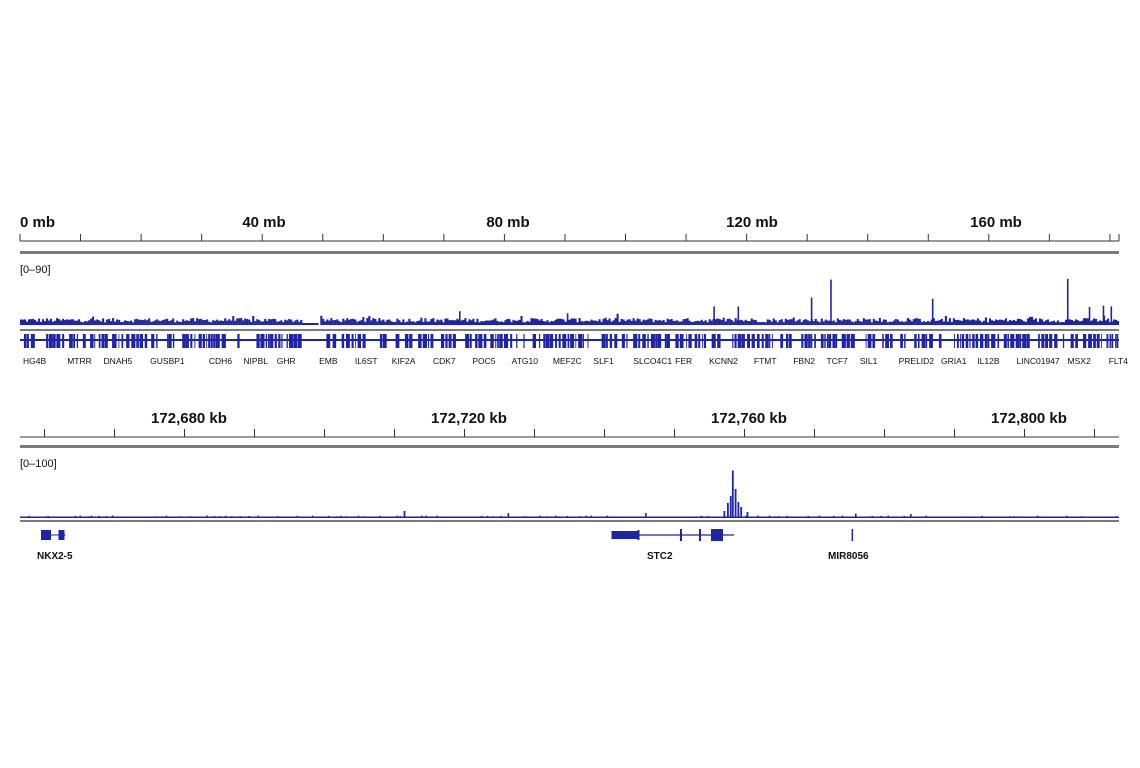  Describe the element at coordinates (366, 361) in the screenshot. I see `gene-label: IL6ST` at that location.